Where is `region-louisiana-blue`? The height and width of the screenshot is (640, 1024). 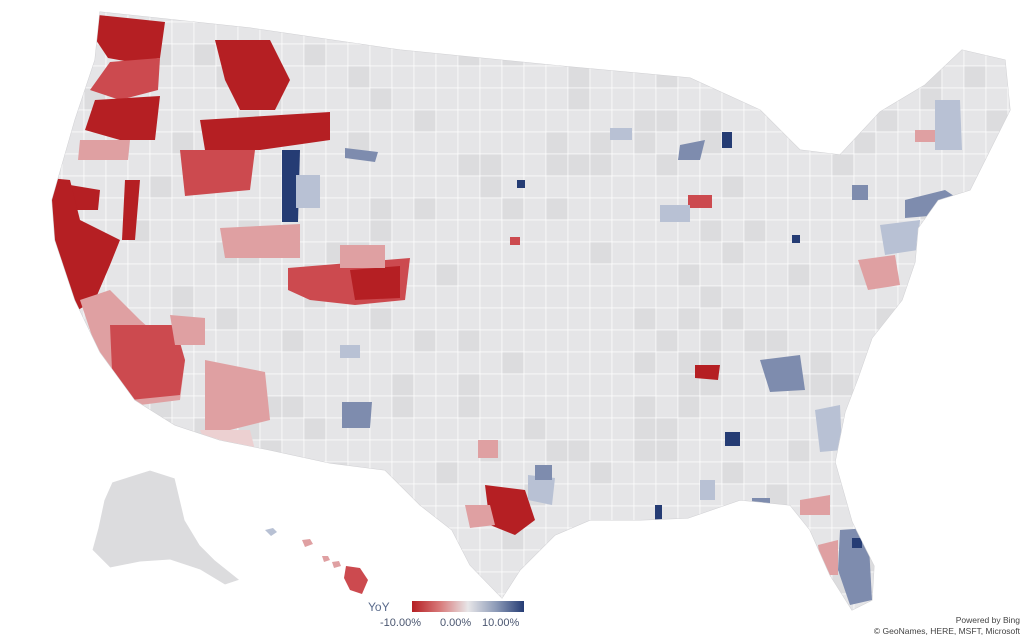 region-louisiana-blue is located at coordinates (658, 515).